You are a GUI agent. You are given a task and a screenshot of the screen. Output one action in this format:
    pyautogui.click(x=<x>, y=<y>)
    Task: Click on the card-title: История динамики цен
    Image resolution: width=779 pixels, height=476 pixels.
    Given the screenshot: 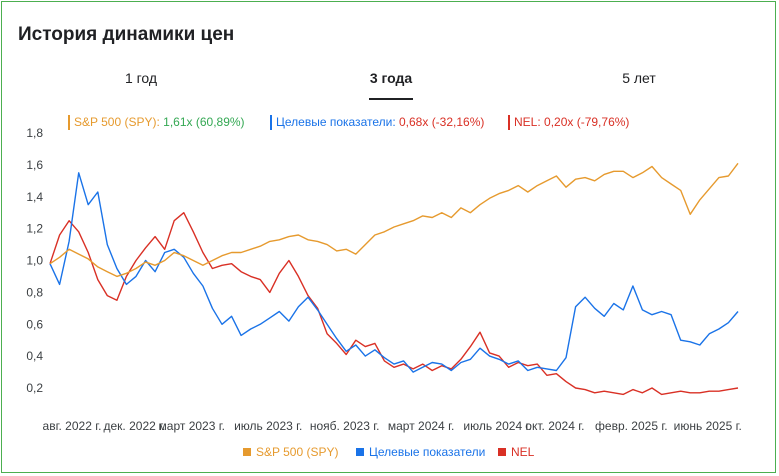 What is the action you would take?
    pyautogui.click(x=126, y=34)
    